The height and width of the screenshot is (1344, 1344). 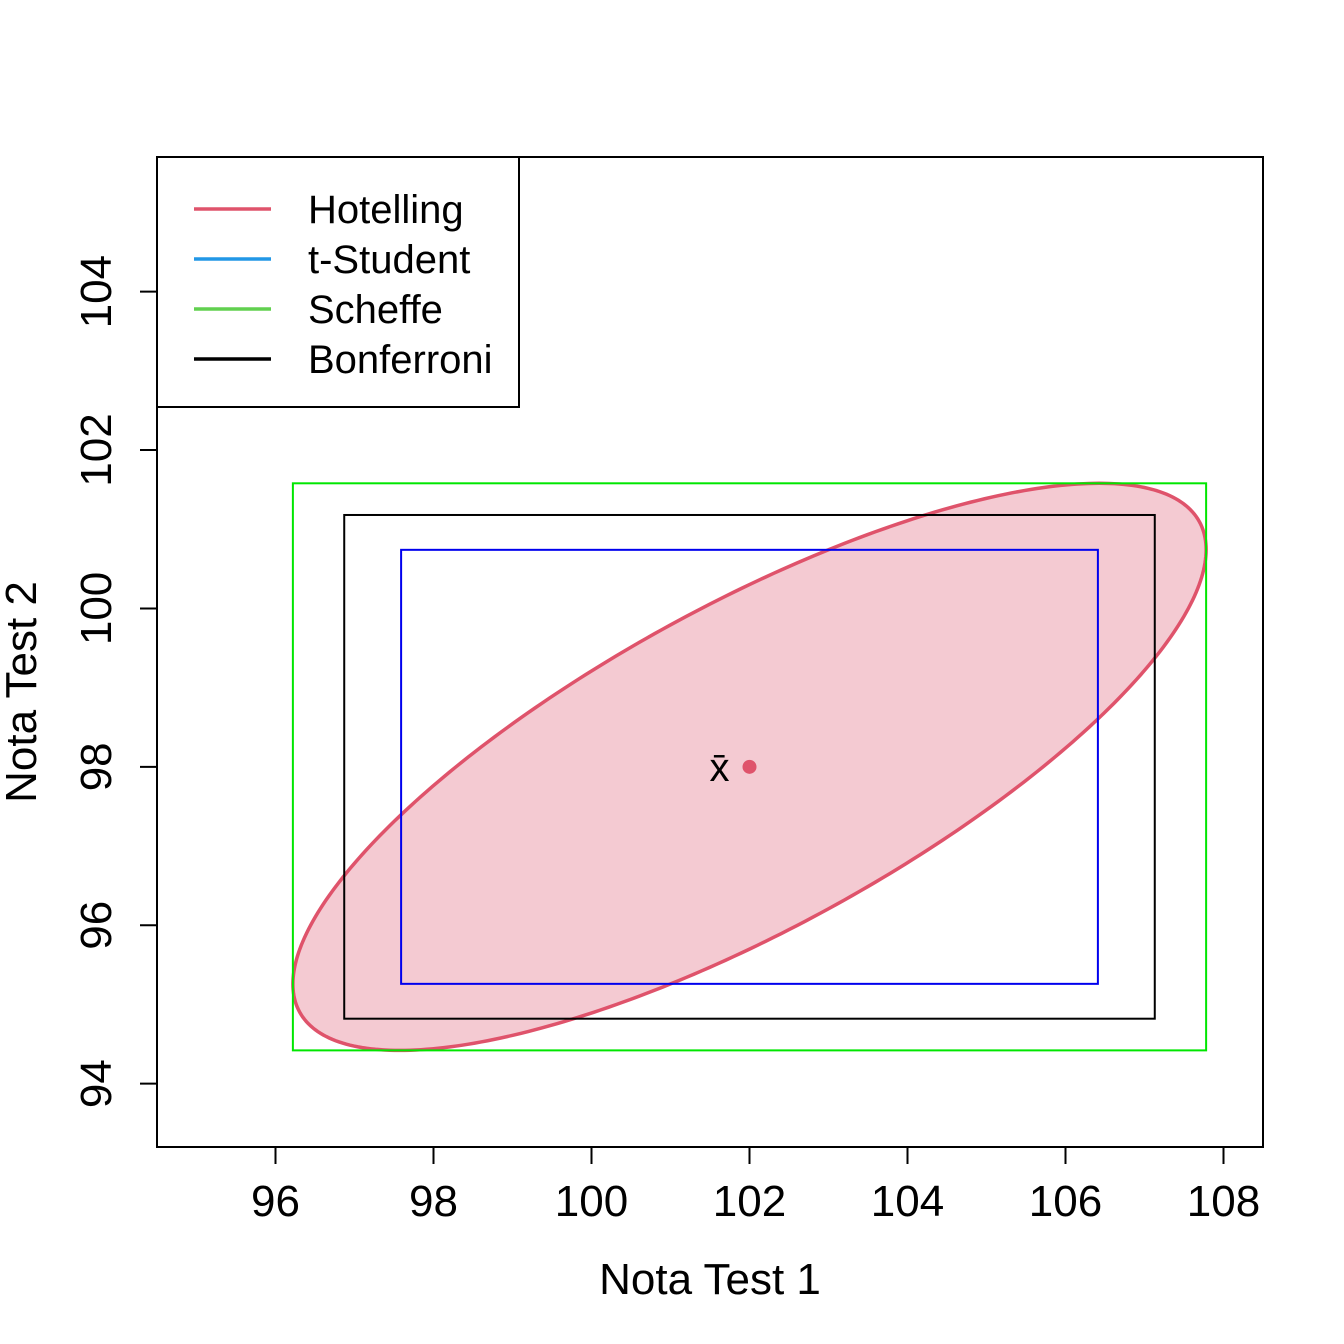 I want to click on x-tick-label: 96, so click(x=275, y=1201).